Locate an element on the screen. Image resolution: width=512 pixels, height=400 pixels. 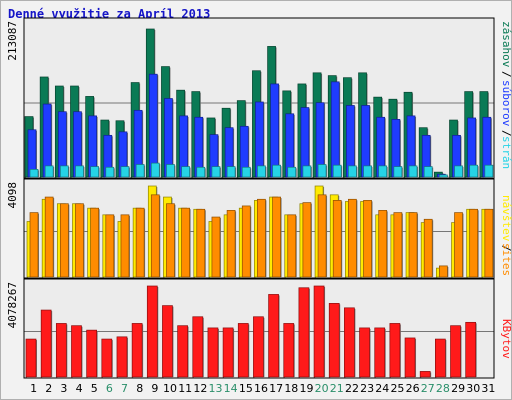
legend-label-2: strán is located at coordinates (506, 152).